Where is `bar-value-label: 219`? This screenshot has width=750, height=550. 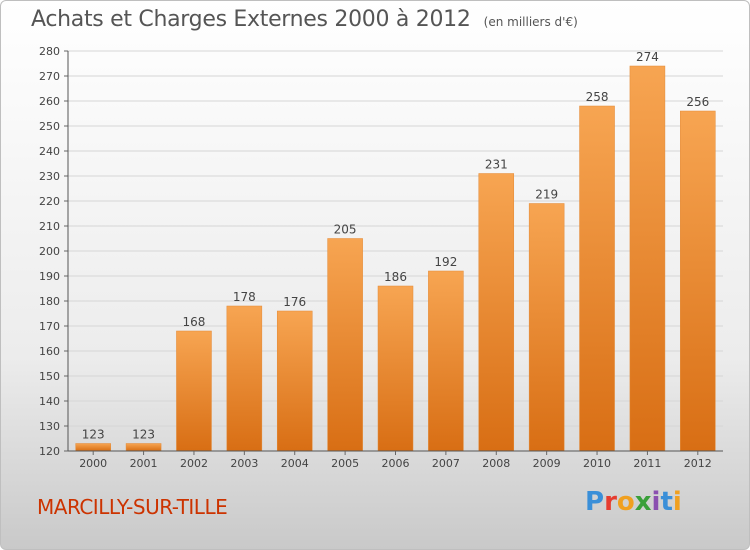 bar-value-label: 219 is located at coordinates (546, 195).